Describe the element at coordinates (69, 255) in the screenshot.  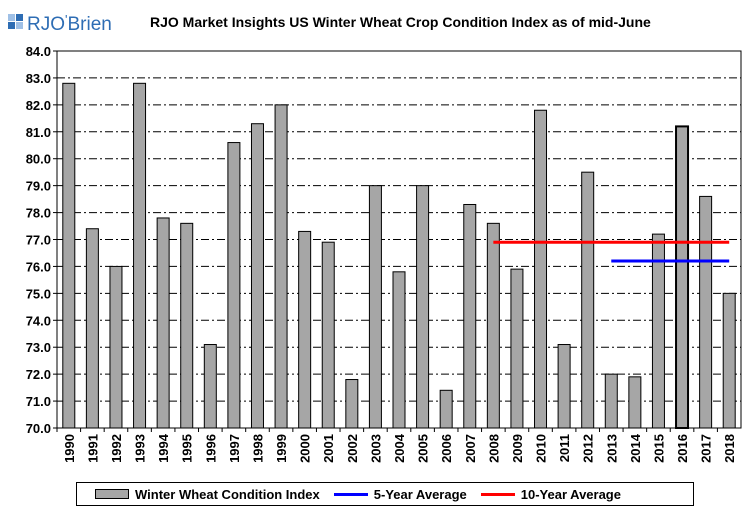
I see `bar-1990` at that location.